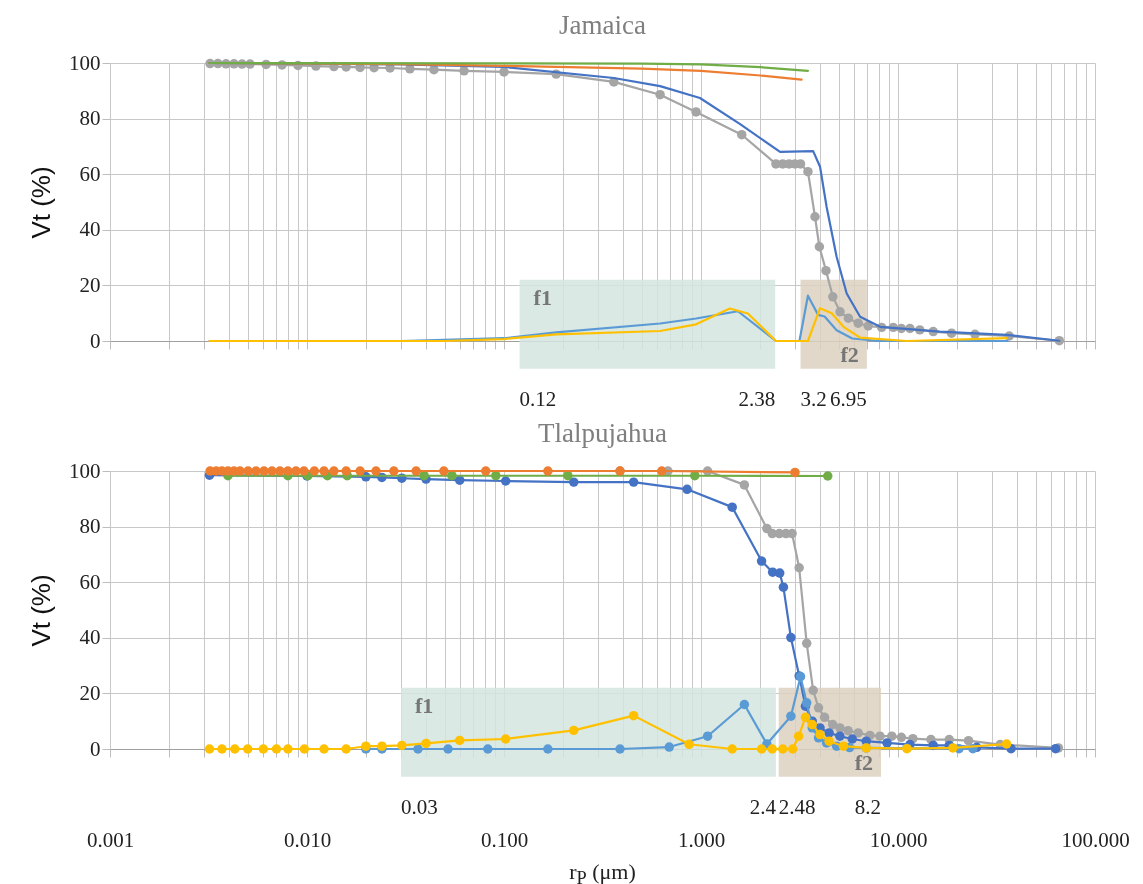  What do you see at coordinates (1095, 839) in the screenshot?
I see `x-tick-label: 100.000` at bounding box center [1095, 839].